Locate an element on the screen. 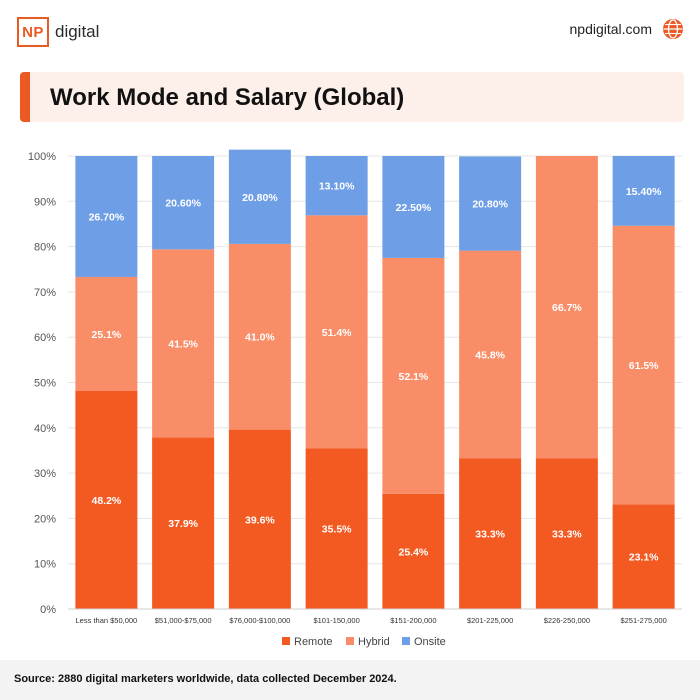 Image resolution: width=700 pixels, height=700 pixels. header: NP digital npdigital.com is located at coordinates (350, 31).